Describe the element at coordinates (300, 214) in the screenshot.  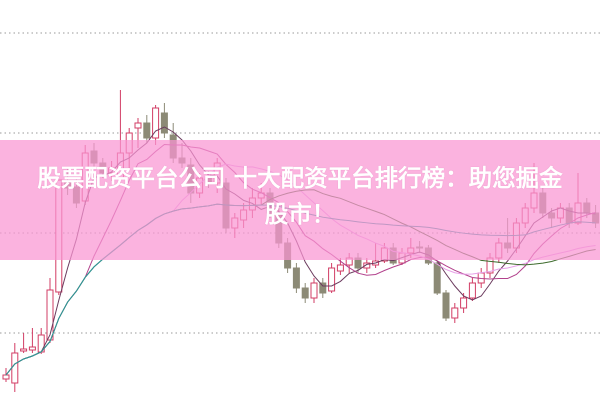
I see `title-line-2: 股市！` at that location.